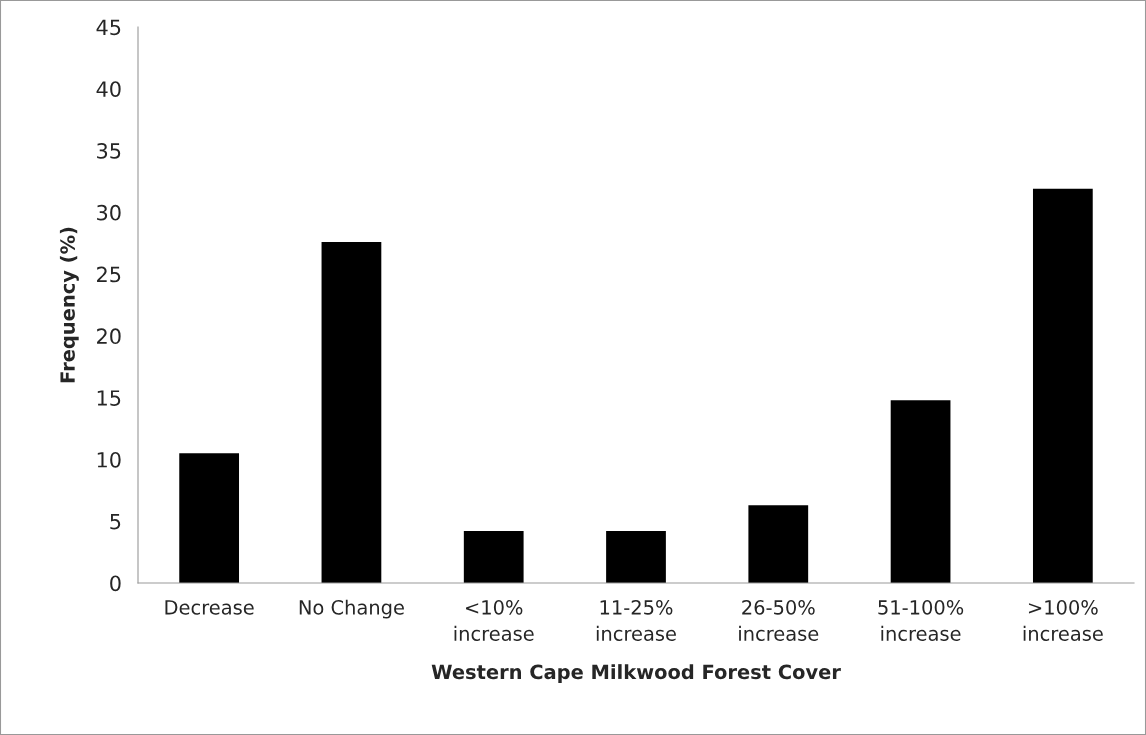 The image size is (1146, 735). What do you see at coordinates (351, 609) in the screenshot?
I see `x-tick-label: No Change` at bounding box center [351, 609].